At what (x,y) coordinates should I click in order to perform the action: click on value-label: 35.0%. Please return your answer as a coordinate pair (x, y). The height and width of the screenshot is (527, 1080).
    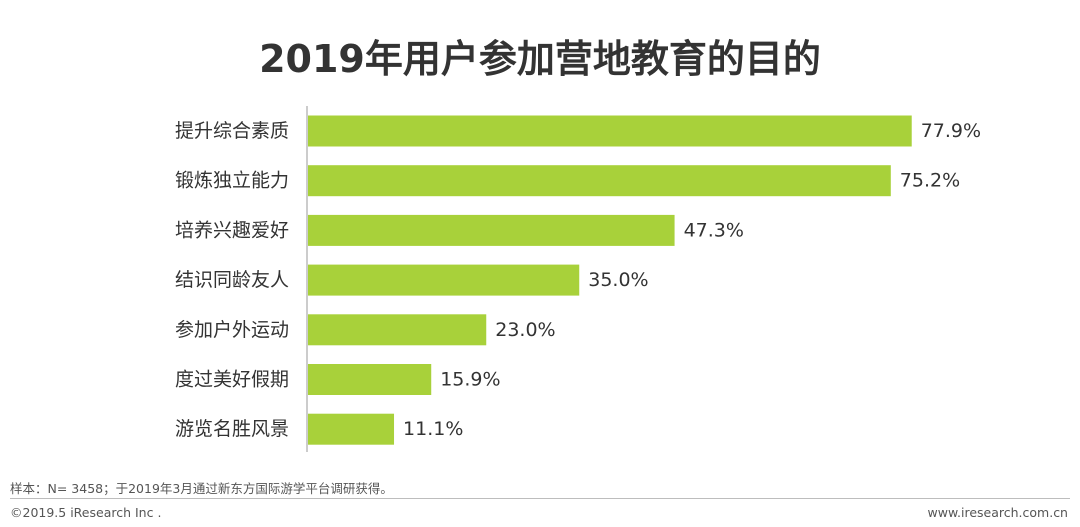
    Looking at the image, I should click on (618, 280).